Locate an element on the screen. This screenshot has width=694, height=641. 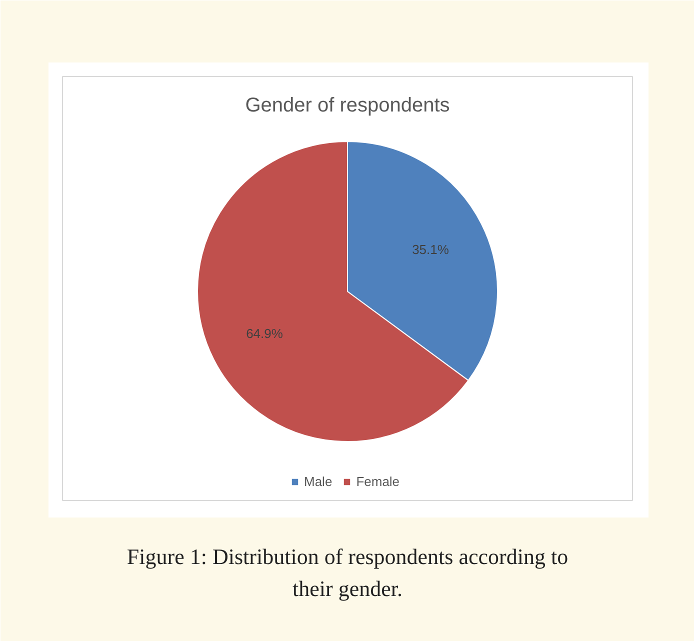
caption: Figure 1: Distribution of respondents according to their gender. is located at coordinates (347, 572).